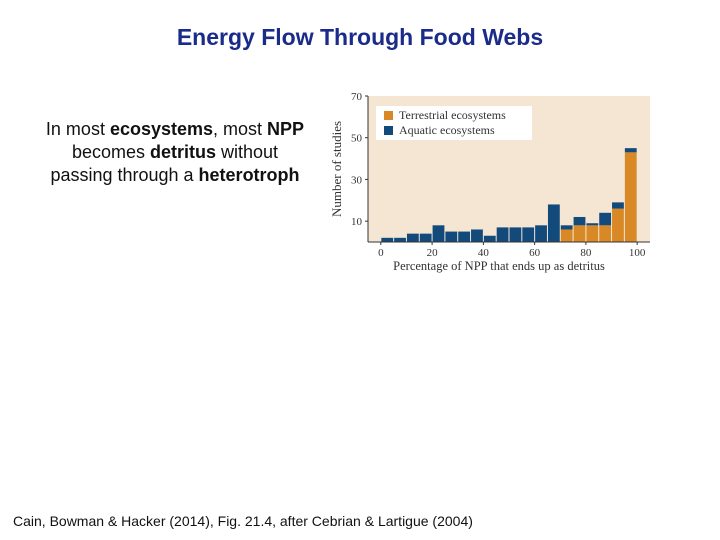 Image resolution: width=720 pixels, height=540 pixels. I want to click on legend-swatch-terrestrial, so click(388, 115).